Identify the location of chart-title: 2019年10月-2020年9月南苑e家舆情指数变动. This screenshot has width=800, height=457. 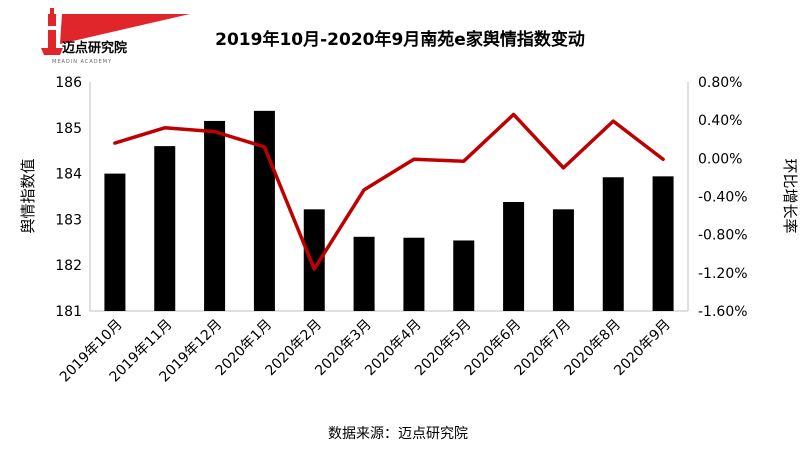
(400, 39).